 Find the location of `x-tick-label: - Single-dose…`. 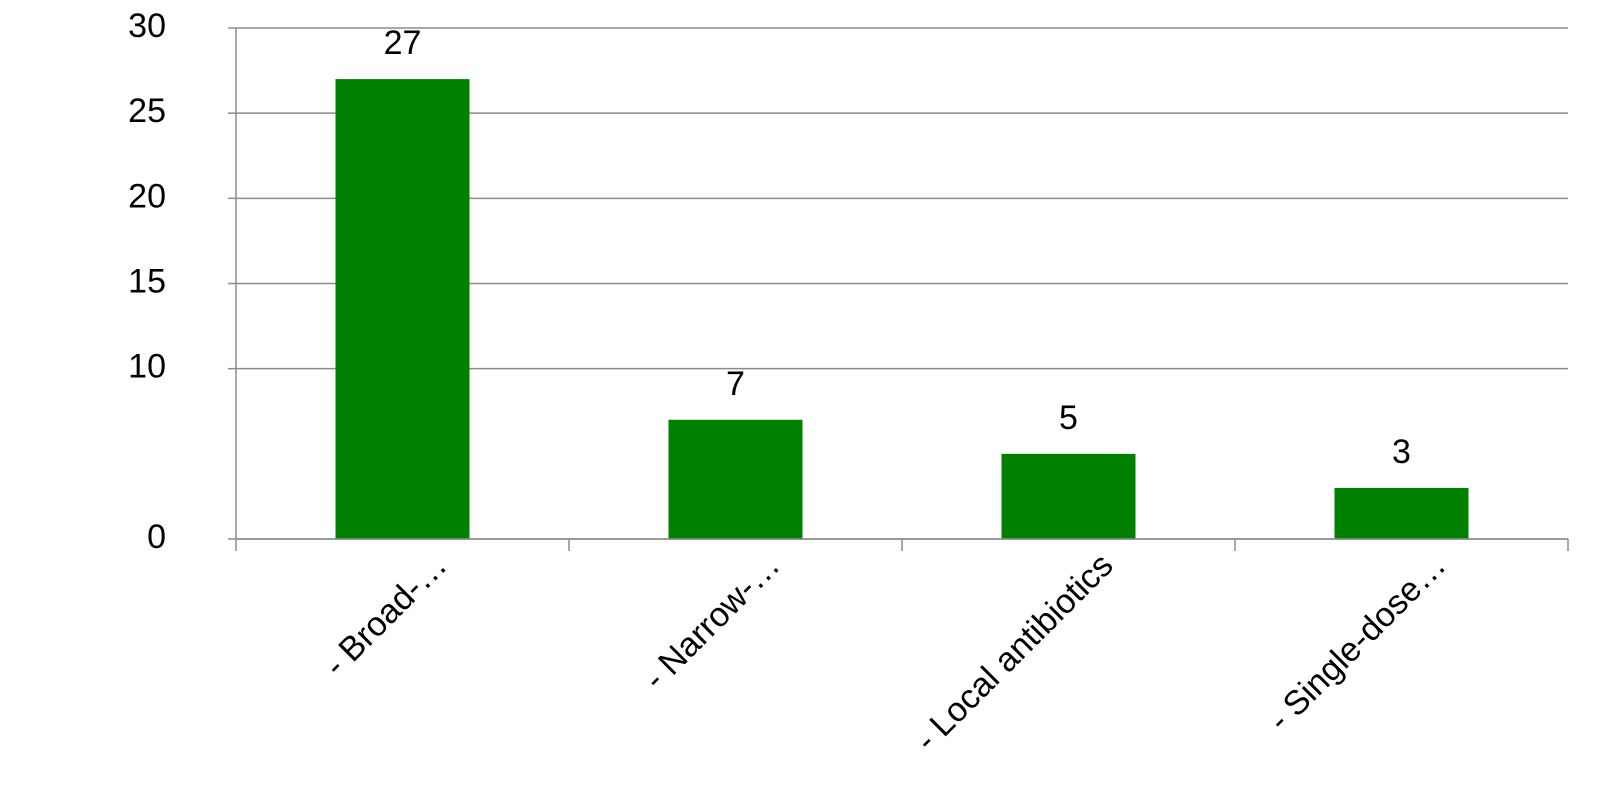

x-tick-label: - Single-dose… is located at coordinates (1357, 642).